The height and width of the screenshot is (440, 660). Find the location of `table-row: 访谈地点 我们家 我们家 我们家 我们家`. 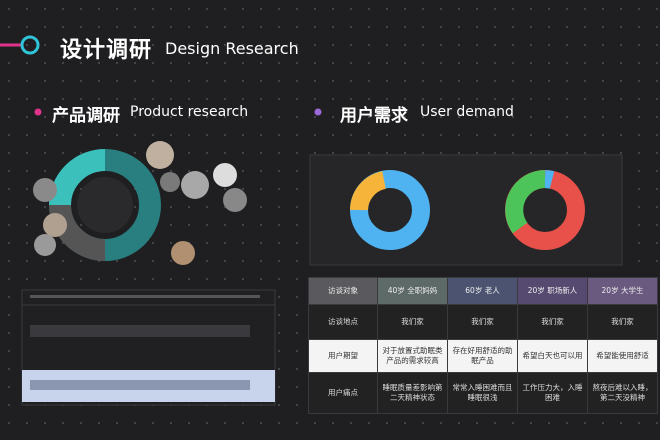

table-row: 访谈地点 我们家 我们家 我们家 我们家 is located at coordinates (483, 322).